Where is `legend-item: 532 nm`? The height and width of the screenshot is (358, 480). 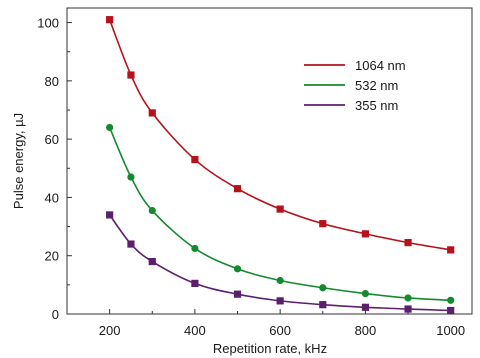 legend-item: 532 nm is located at coordinates (351, 85).